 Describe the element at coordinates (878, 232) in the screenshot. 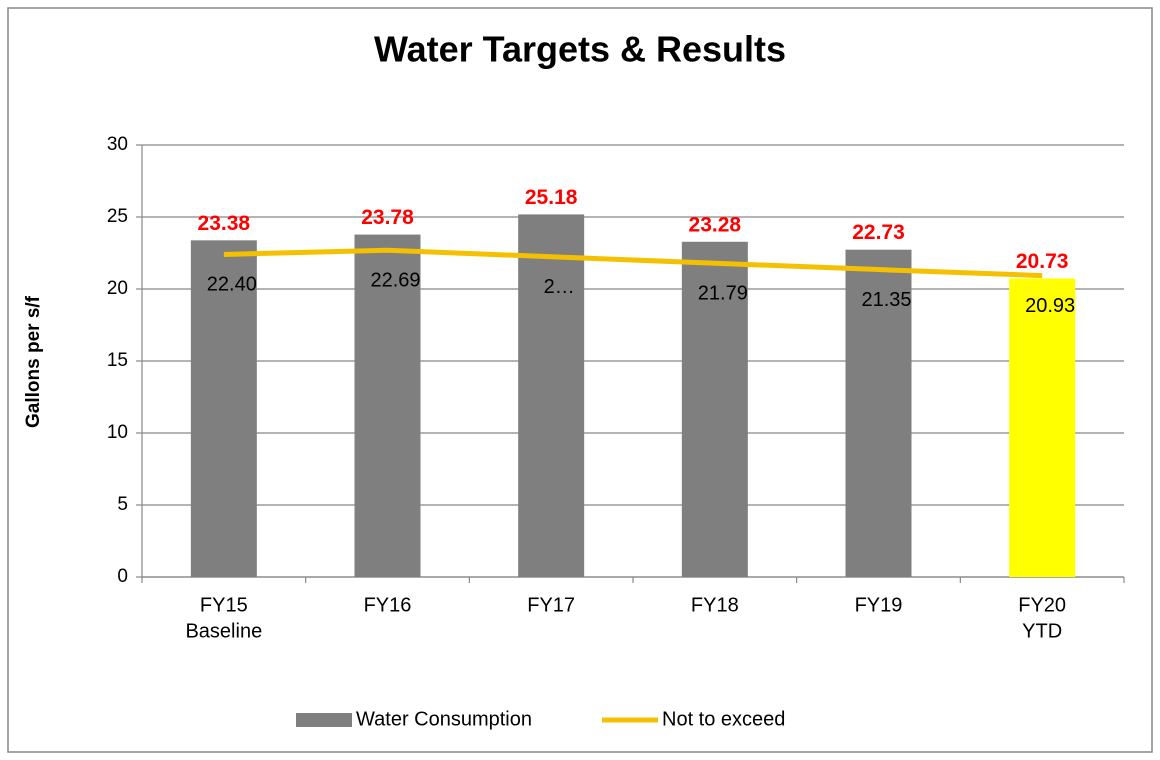

I see `bar-value-label: 22.73` at that location.